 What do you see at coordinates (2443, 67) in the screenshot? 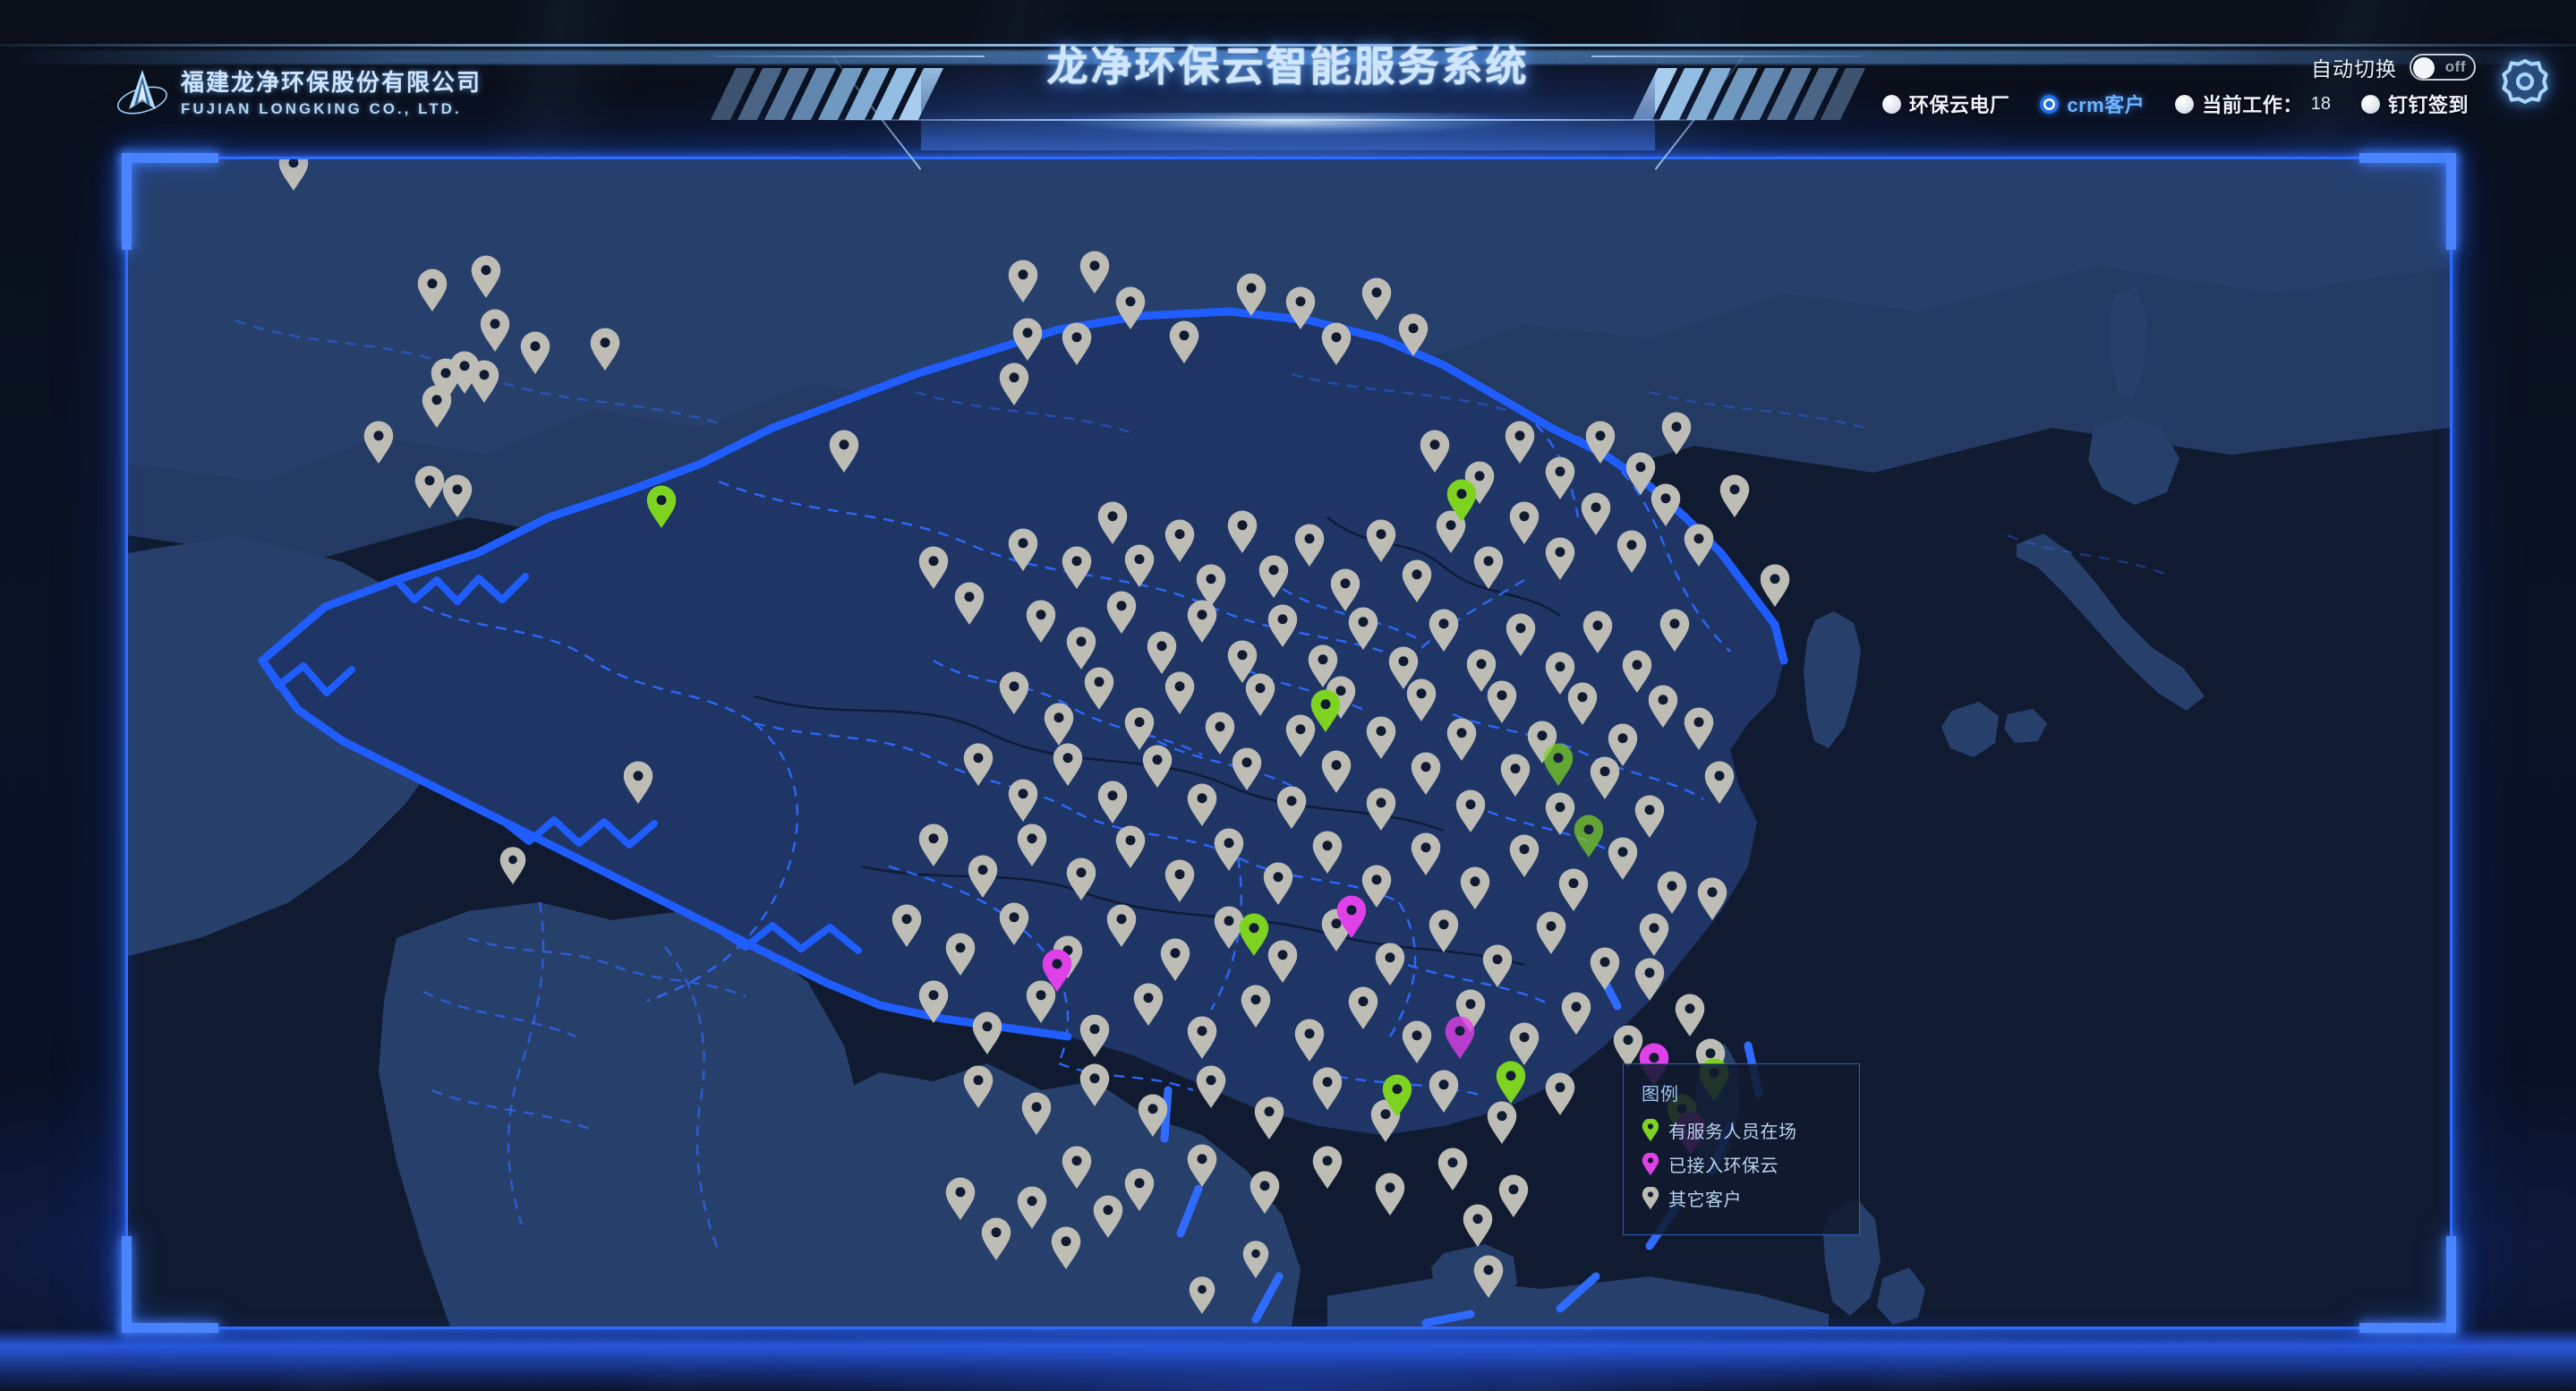
I see `auto-switch-toggle: off` at bounding box center [2443, 67].